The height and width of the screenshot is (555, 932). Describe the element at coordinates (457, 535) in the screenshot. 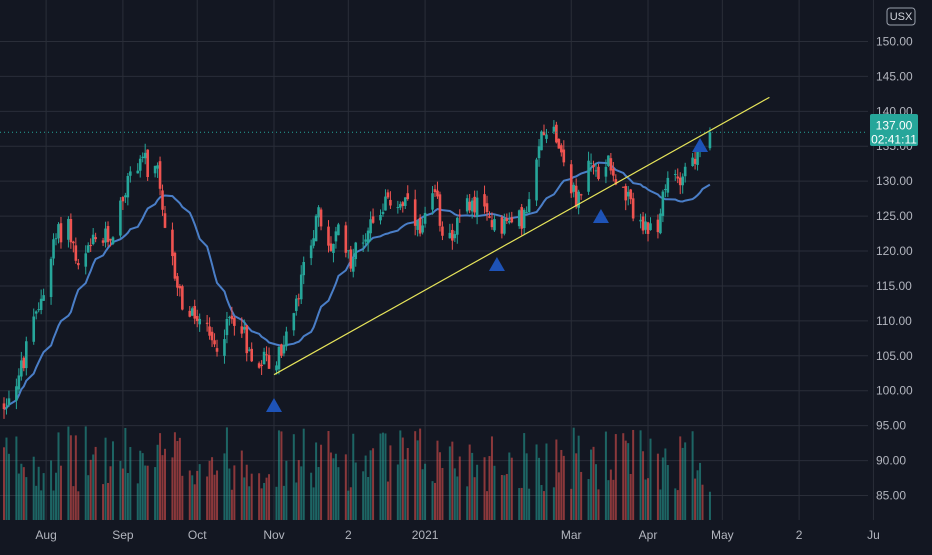

I see `time-axis: Aug Sep Oct Nov 2 2021 Mar Apr May 2 Ju` at that location.